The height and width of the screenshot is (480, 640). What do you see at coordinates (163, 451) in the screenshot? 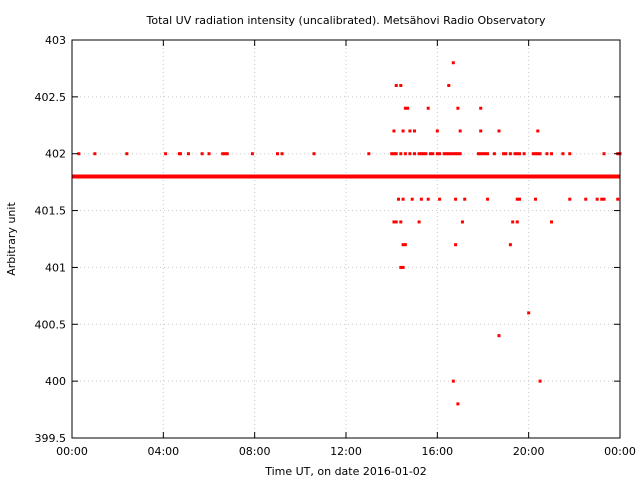
I see `x-tick-label: 04:00` at bounding box center [163, 451].